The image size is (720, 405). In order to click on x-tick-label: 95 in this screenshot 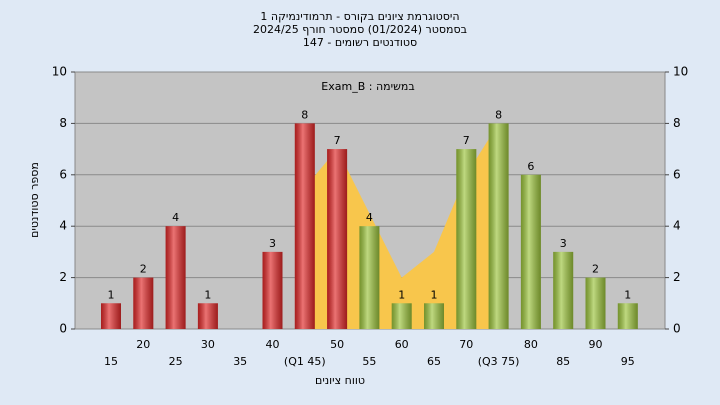, I will do `click(628, 361)`.